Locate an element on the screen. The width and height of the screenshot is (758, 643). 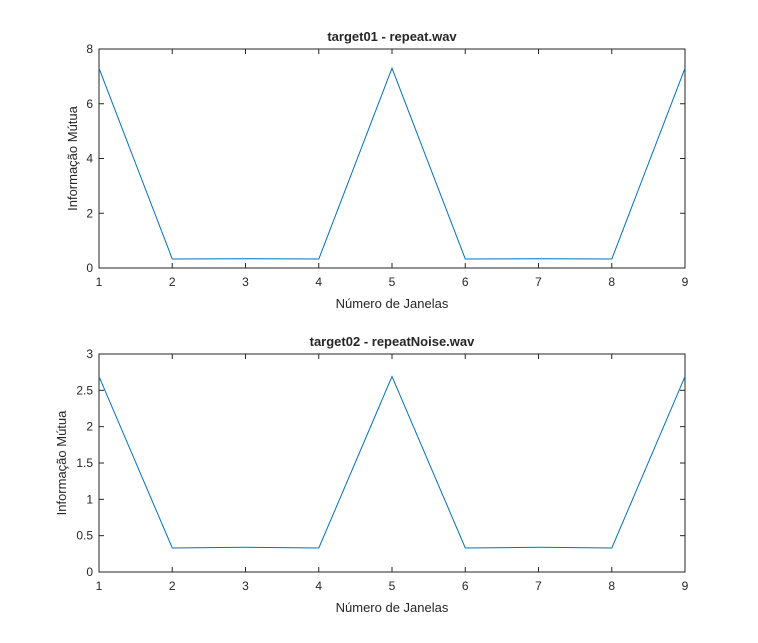
y-tick-label: 6 is located at coordinates (89, 104).